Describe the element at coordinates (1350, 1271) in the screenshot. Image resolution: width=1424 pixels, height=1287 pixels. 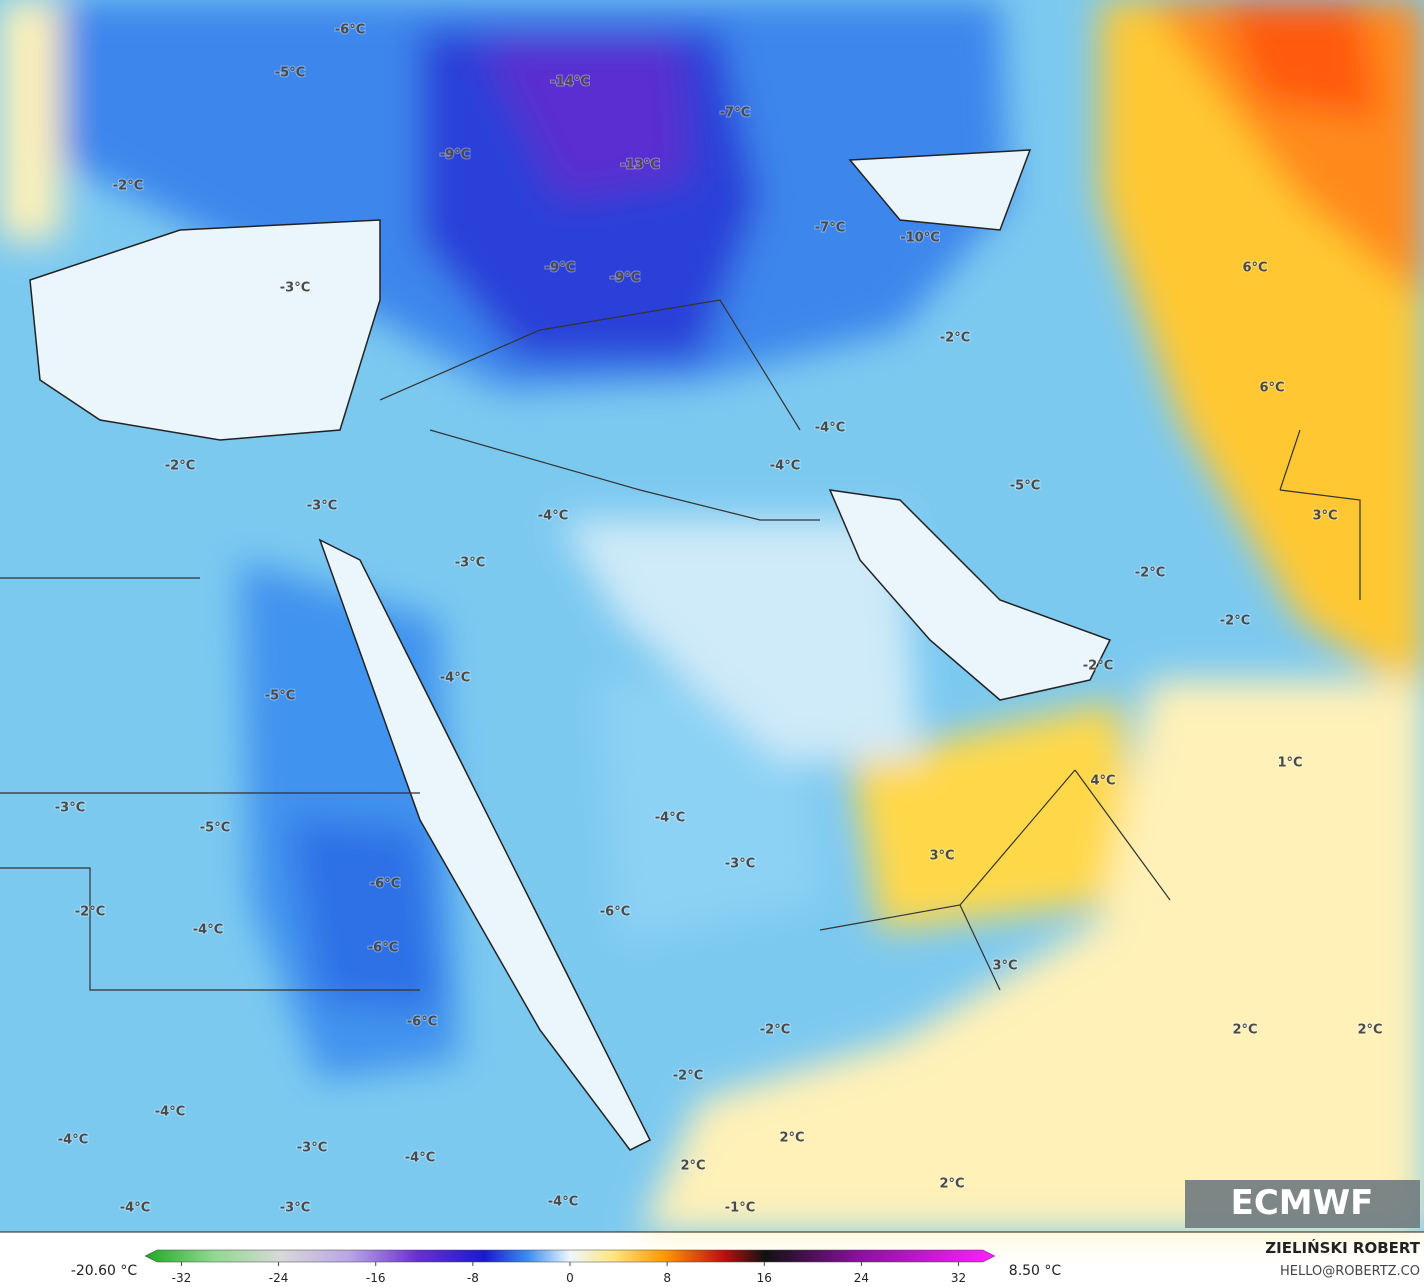
I see `credit-contact: HELLO@ROBERTZ.CO` at that location.